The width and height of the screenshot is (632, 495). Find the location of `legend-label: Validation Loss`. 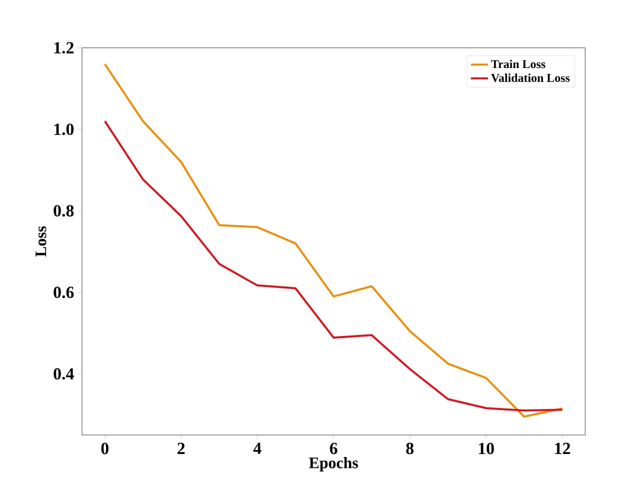

legend-label: Validation Loss is located at coordinates (530, 78).